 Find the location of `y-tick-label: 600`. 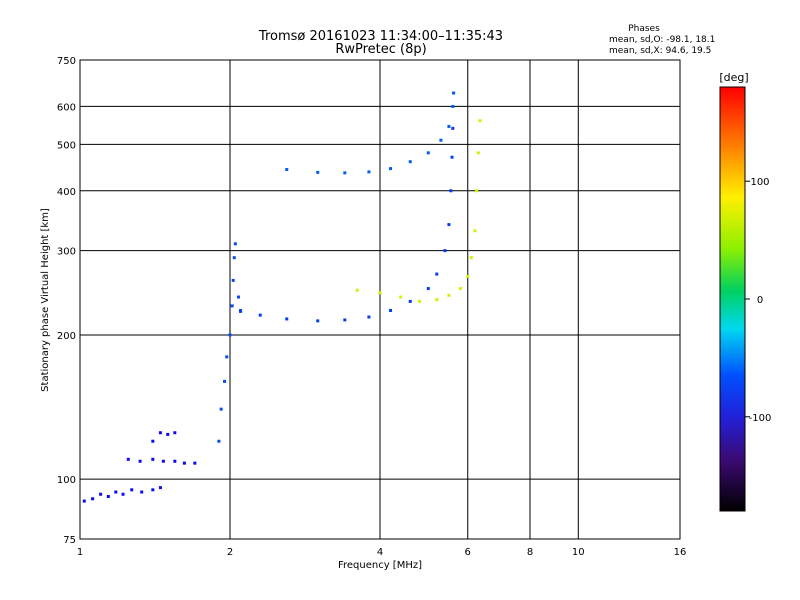

y-tick-label: 600 is located at coordinates (66, 107).